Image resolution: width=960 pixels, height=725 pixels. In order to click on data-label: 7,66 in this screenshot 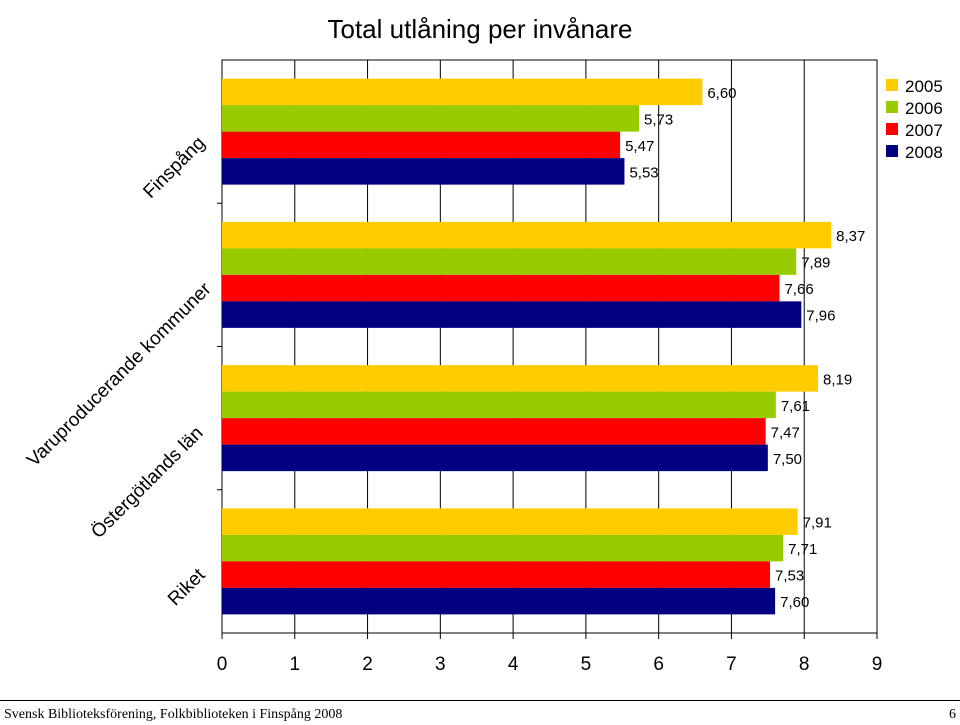, I will do `click(798, 289)`.